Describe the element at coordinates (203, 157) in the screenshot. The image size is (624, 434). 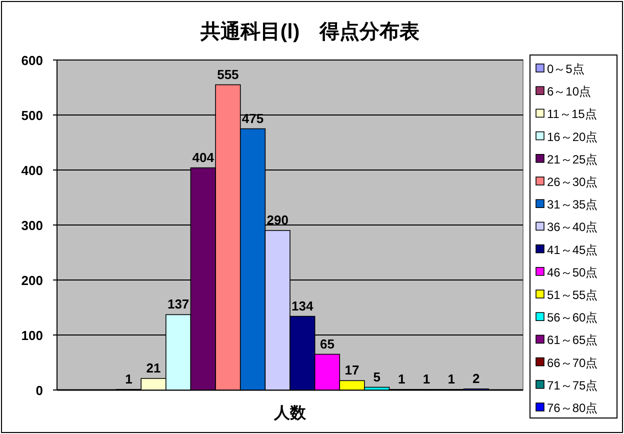
I see `data-label: 404` at that location.